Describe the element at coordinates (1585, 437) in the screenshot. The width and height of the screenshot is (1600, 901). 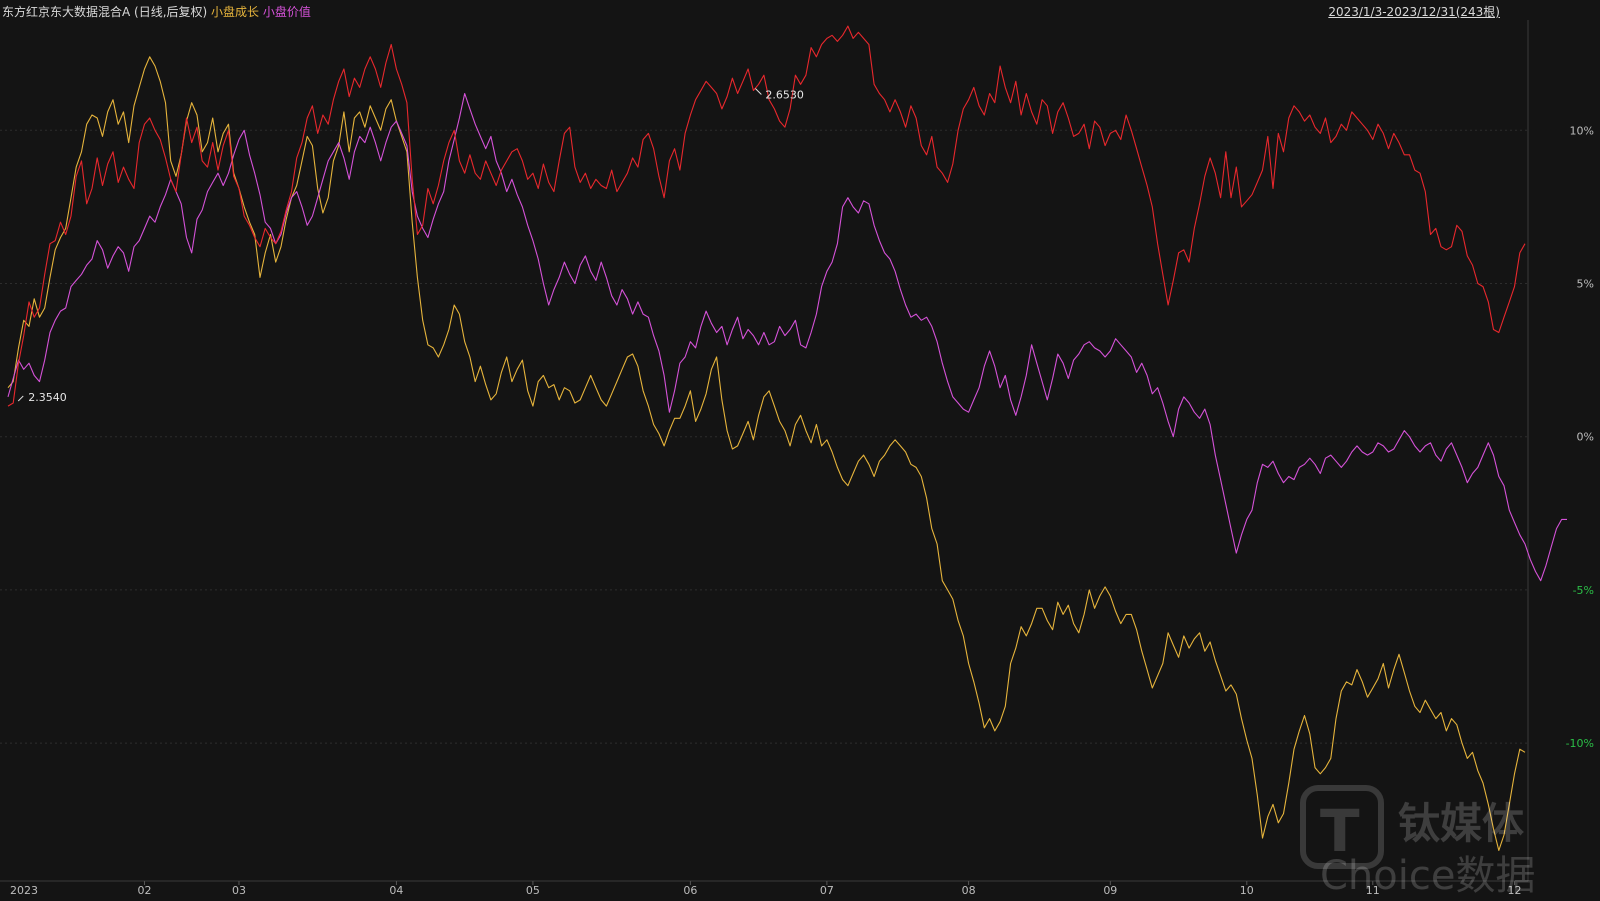
I see `y-tick-label: 0%` at that location.